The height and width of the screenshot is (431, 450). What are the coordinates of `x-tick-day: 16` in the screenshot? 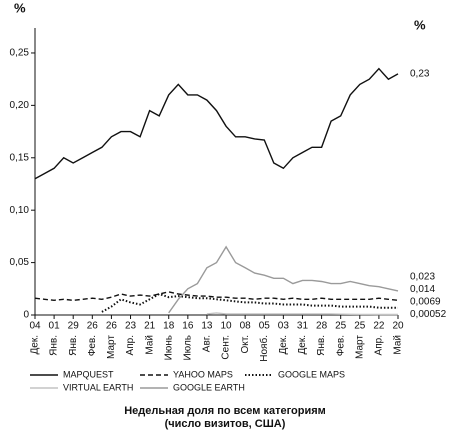 It's located at (188, 326).